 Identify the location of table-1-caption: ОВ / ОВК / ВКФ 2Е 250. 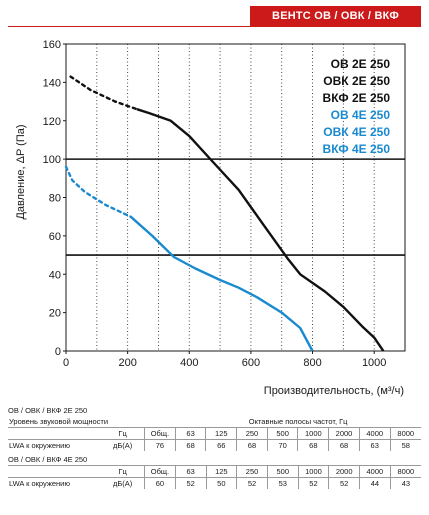
(48, 410).